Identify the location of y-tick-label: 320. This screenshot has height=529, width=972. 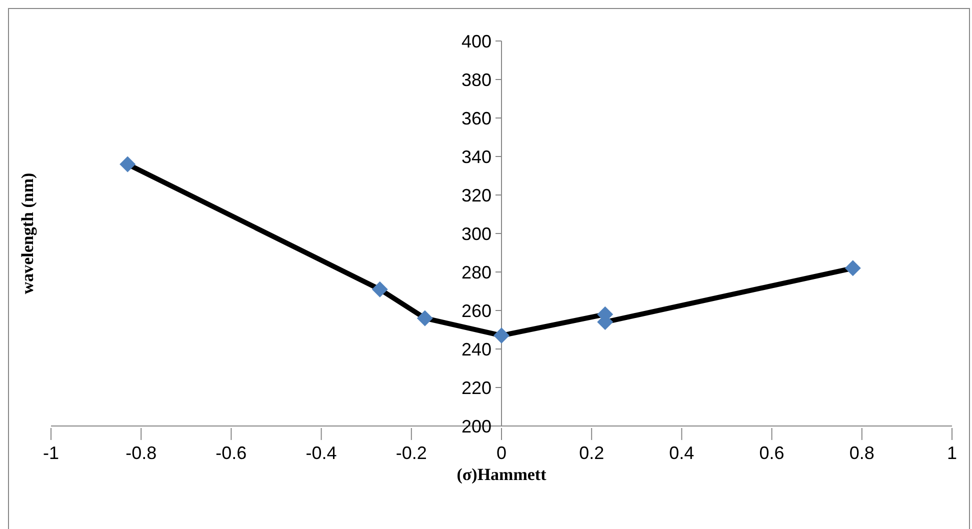
(476, 195).